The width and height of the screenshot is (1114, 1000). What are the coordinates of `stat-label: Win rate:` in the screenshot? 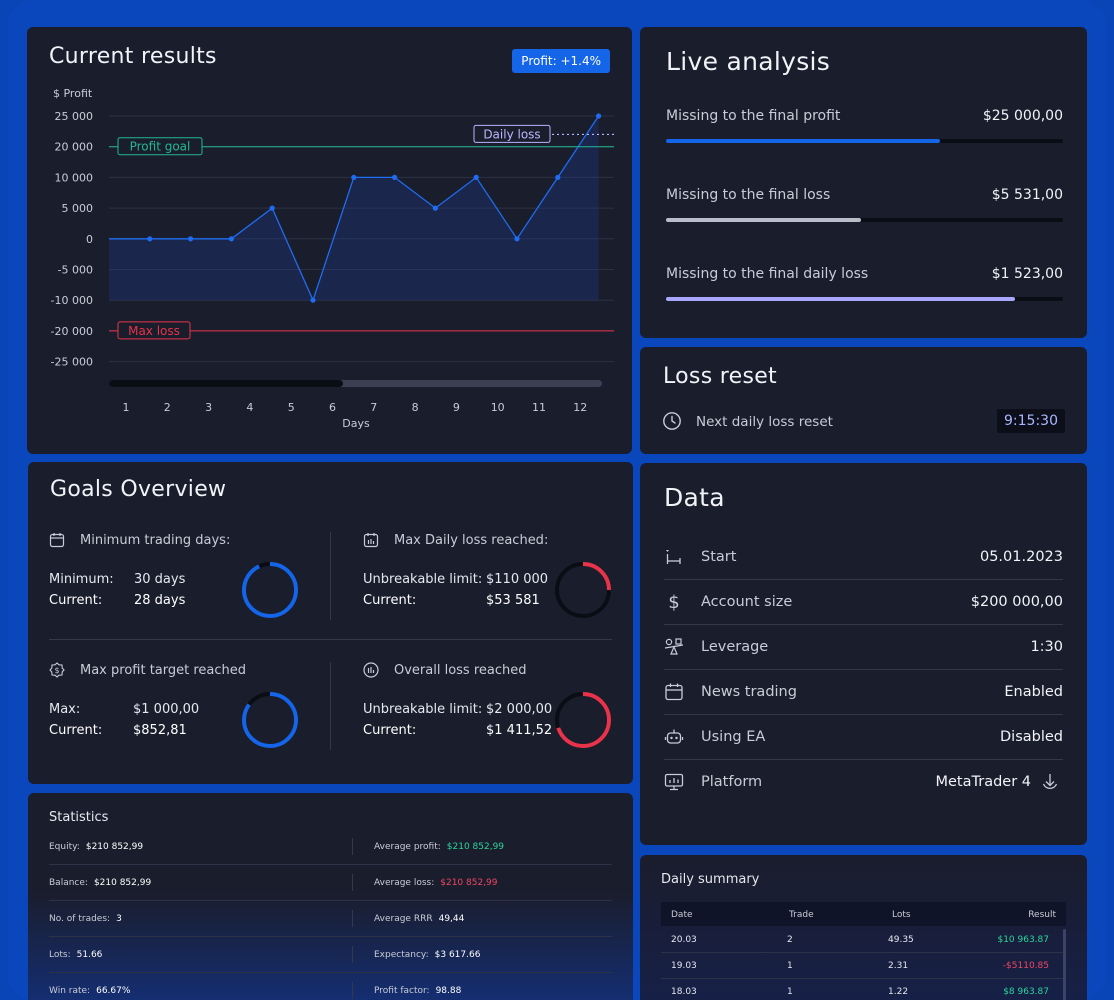 It's located at (70, 991).